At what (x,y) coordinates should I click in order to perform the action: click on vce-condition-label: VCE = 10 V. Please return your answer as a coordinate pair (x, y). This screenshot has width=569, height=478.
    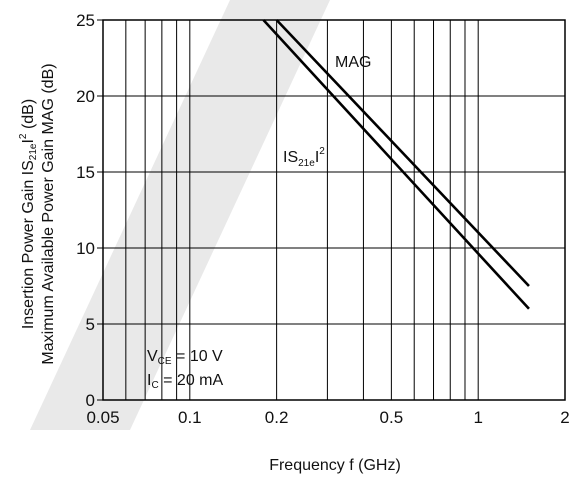
    Looking at the image, I should click on (185, 357).